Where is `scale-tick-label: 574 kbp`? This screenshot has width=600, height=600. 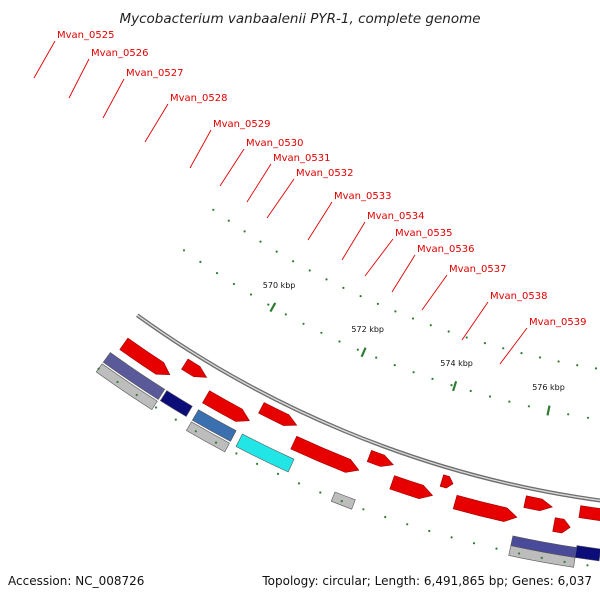
scale-tick-label: 574 kbp is located at coordinates (456, 363).